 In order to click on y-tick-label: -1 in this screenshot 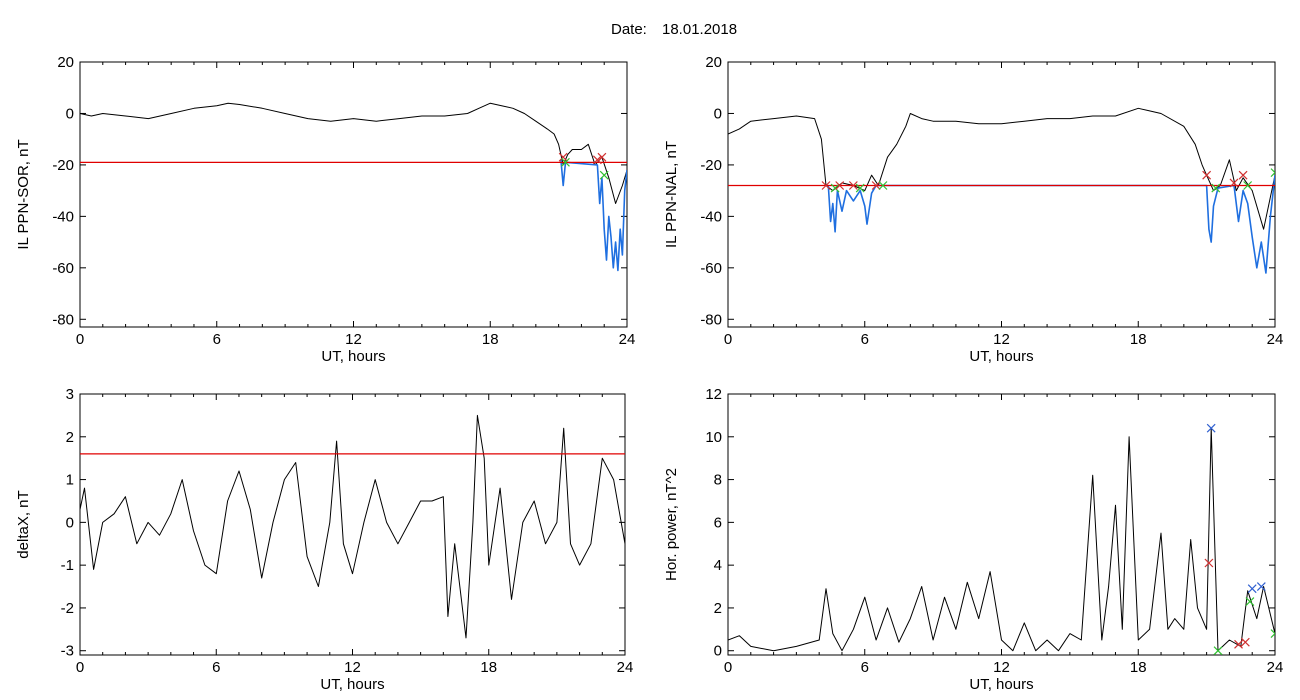, I will do `click(67, 565)`.